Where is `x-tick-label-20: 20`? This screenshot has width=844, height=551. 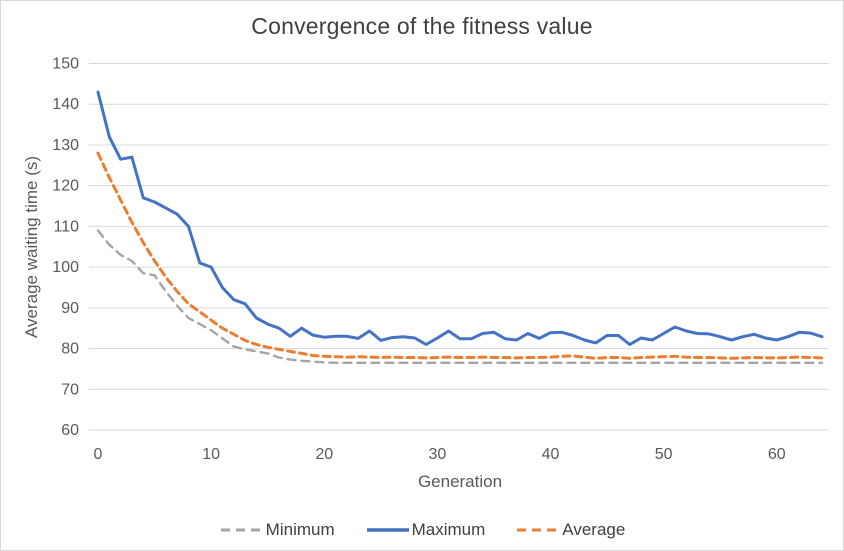
x-tick-label-20: 20 is located at coordinates (324, 454).